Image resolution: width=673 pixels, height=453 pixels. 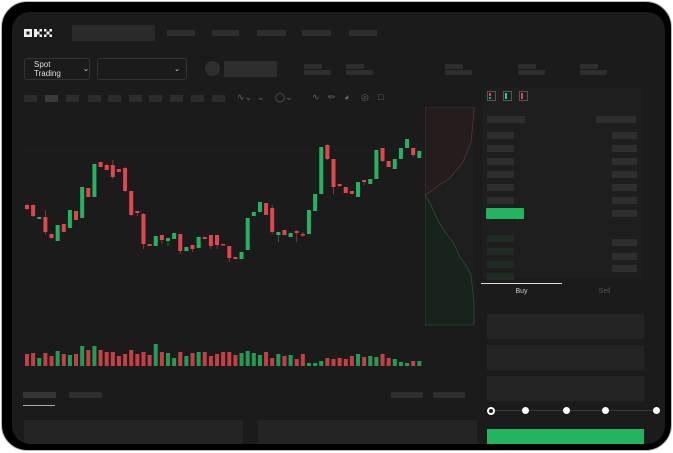 What do you see at coordinates (332, 97) in the screenshot?
I see `pencil-icon: ✏` at bounding box center [332, 97].